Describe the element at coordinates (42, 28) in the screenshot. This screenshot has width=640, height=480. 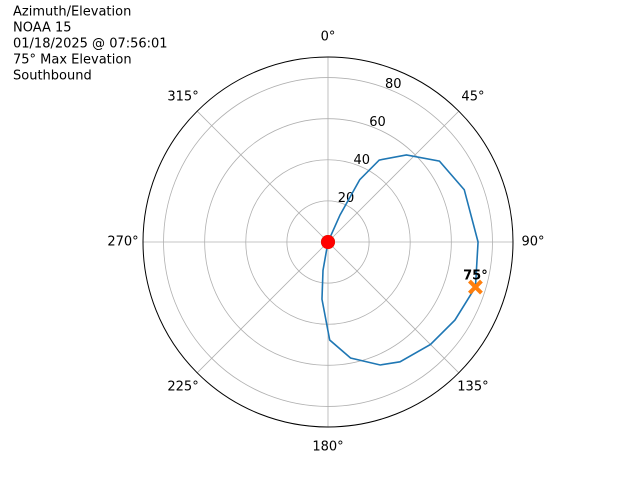
I see `title-line: NOAA 15` at that location.